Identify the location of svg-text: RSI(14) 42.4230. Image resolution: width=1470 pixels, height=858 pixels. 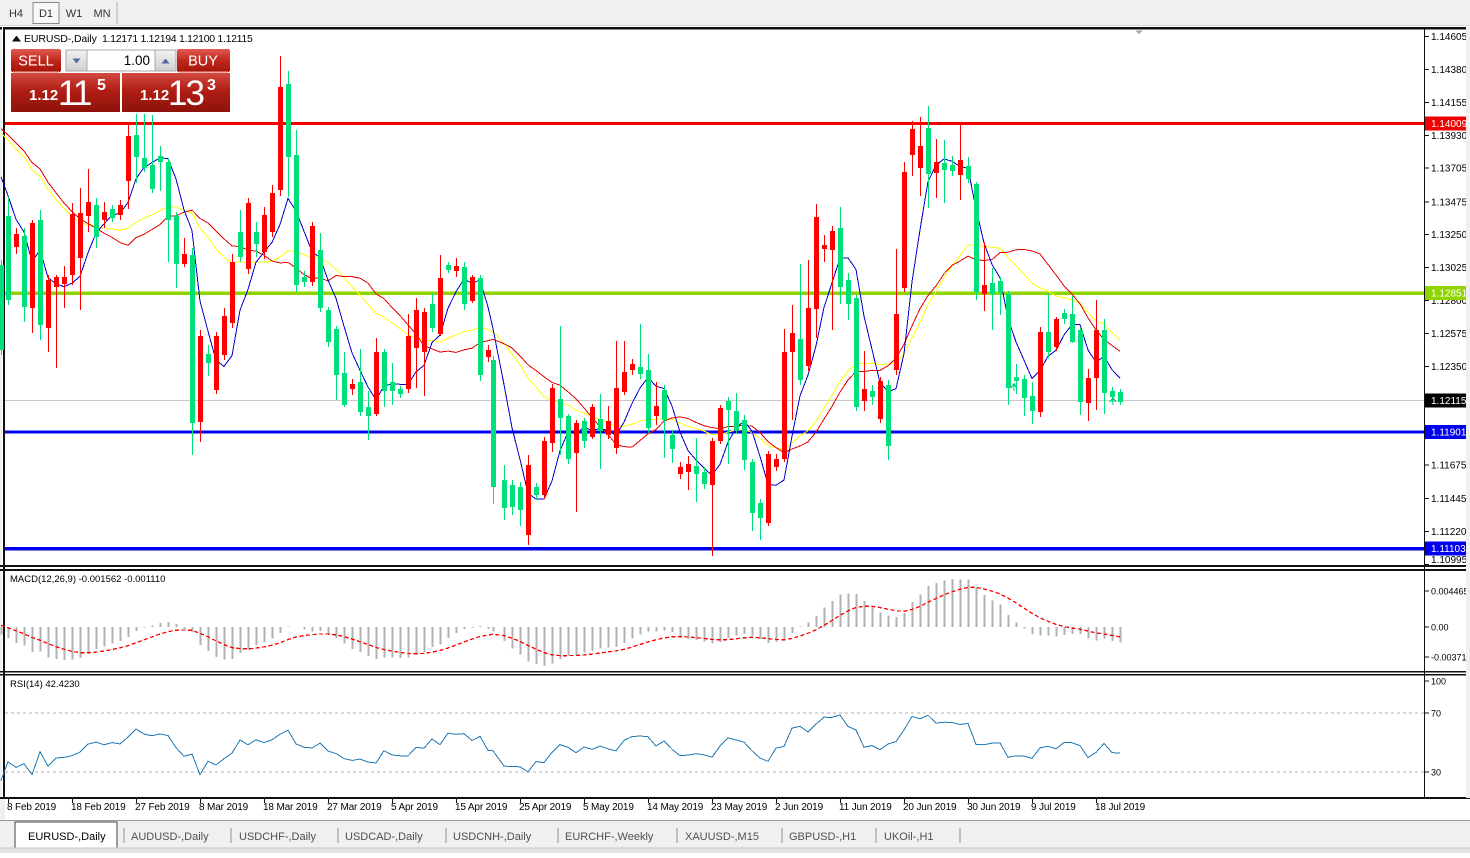
(45, 684).